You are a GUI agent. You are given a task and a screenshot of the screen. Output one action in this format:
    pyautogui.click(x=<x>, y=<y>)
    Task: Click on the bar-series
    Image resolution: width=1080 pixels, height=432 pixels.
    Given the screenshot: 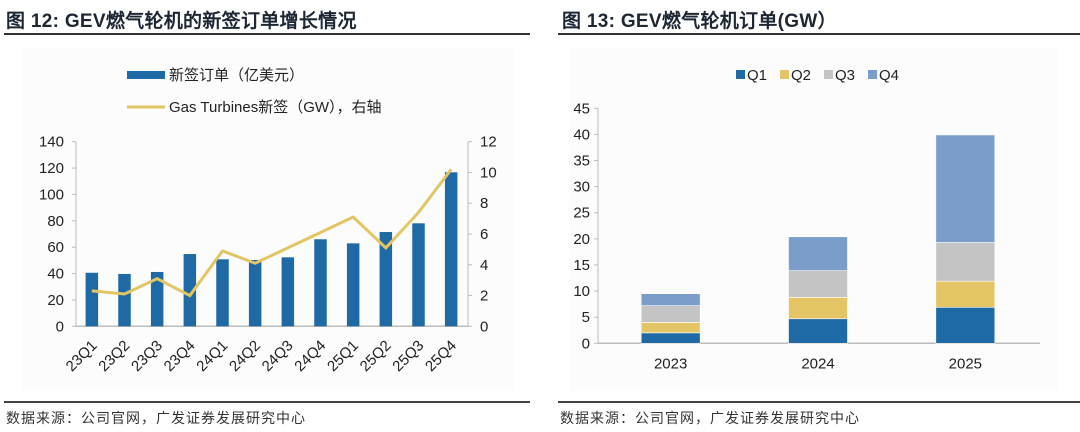 What is the action you would take?
    pyautogui.click(x=271, y=249)
    